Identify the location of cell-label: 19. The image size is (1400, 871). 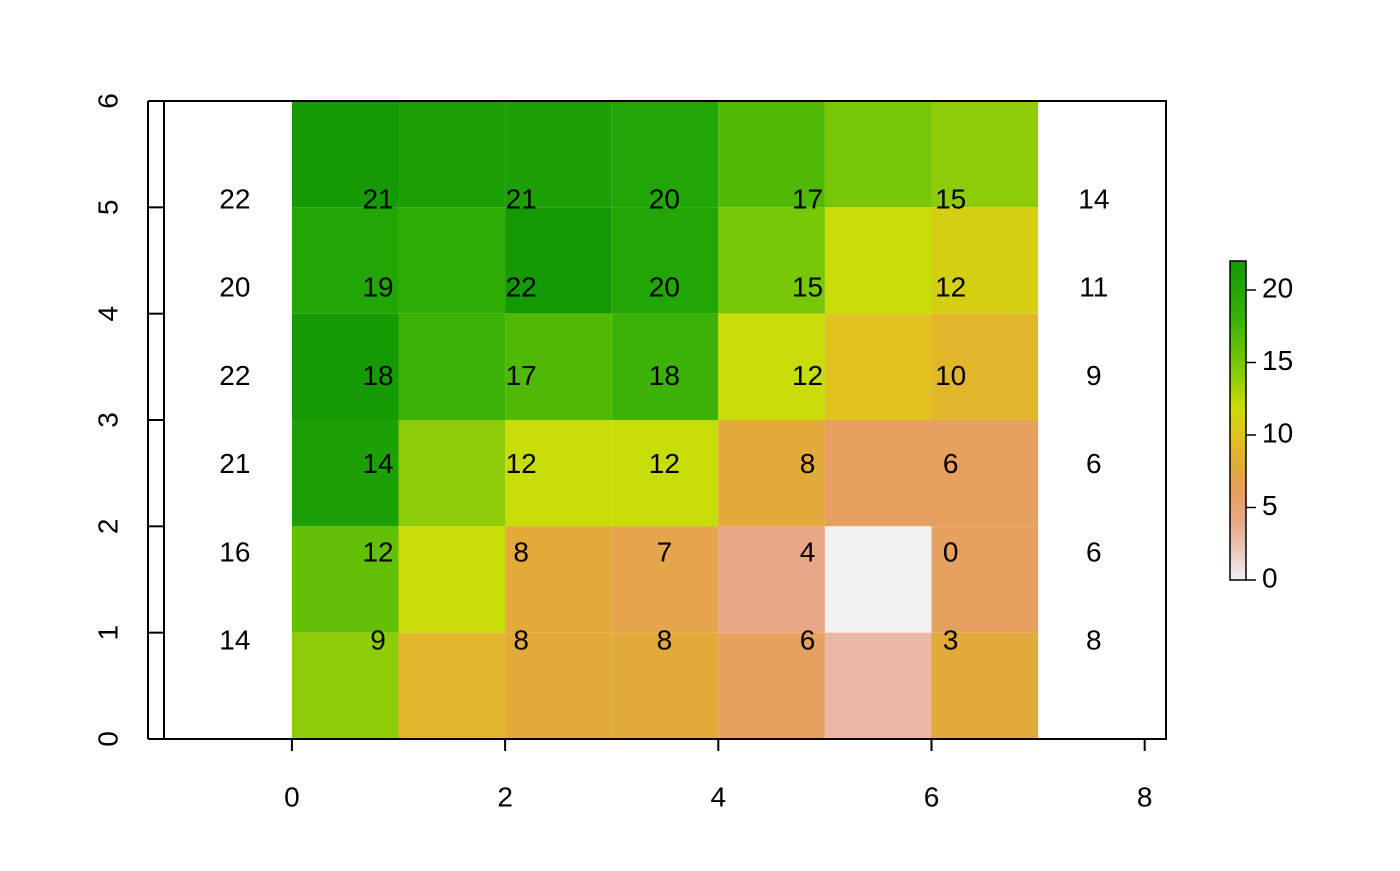
(377, 287).